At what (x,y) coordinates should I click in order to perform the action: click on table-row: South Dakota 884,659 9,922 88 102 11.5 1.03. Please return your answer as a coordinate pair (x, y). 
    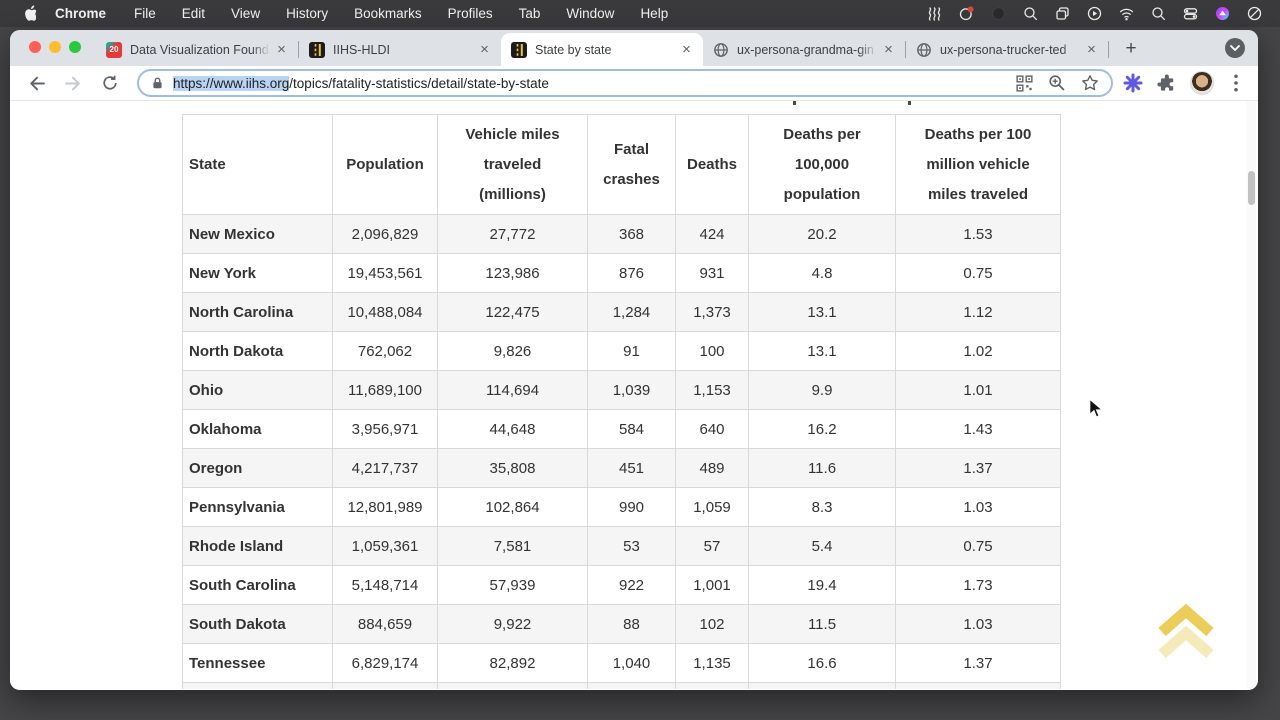
    Looking at the image, I should click on (621, 624).